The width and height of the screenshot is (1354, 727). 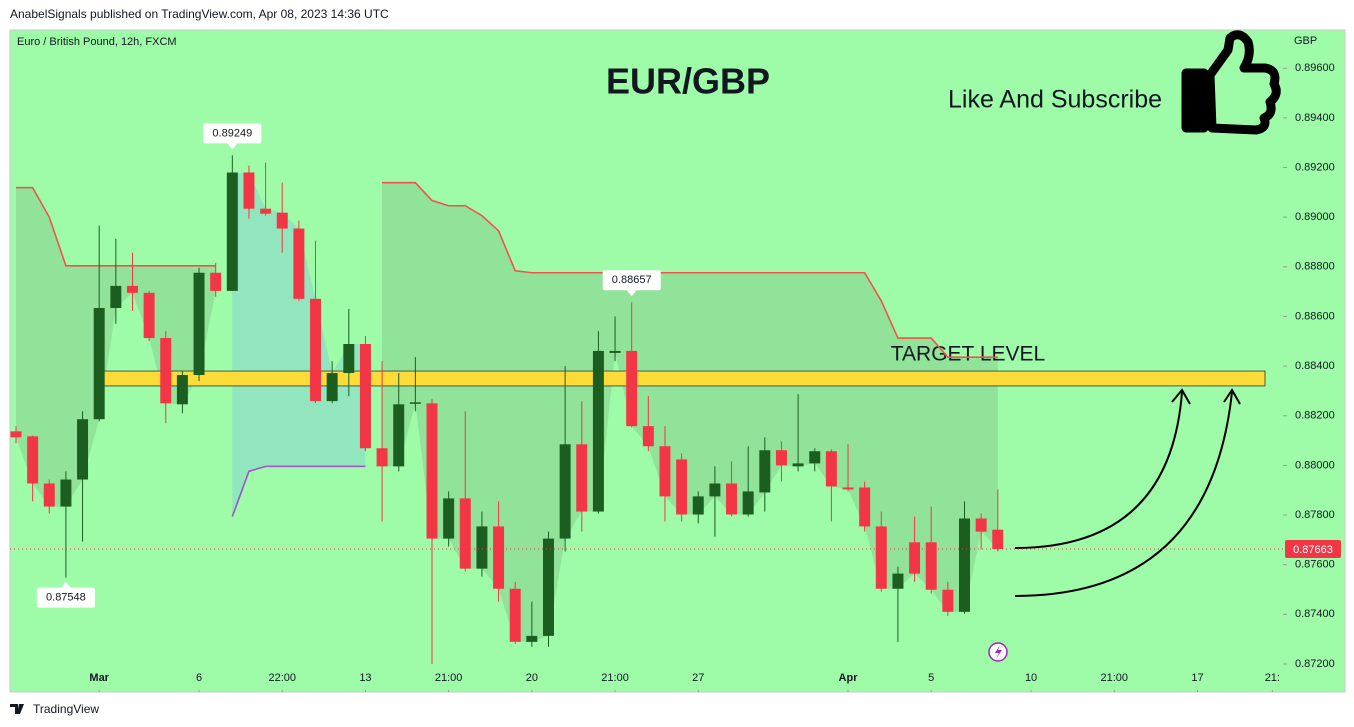 I want to click on x-tick-label: 22:00, so click(x=282, y=678).